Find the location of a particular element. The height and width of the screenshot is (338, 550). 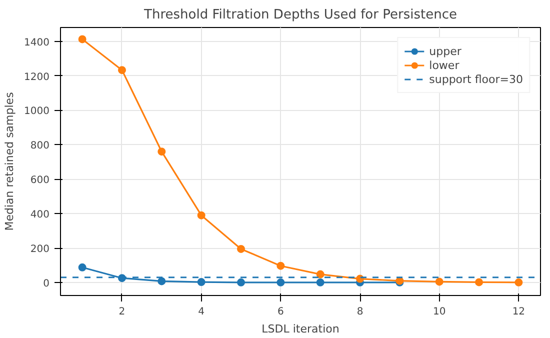

x-tick-label: 10 is located at coordinates (439, 312).